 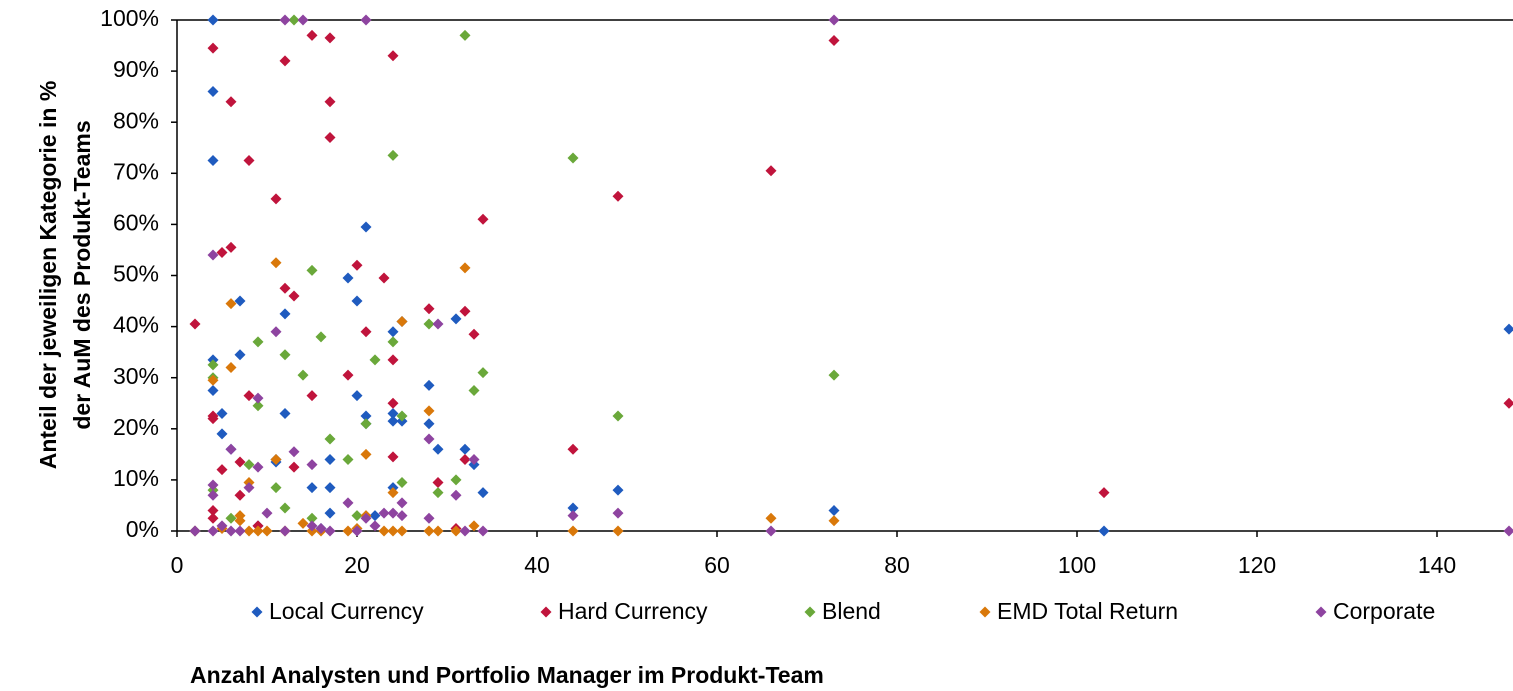 What do you see at coordinates (357, 565) in the screenshot?
I see `x-tick-label: 20` at bounding box center [357, 565].